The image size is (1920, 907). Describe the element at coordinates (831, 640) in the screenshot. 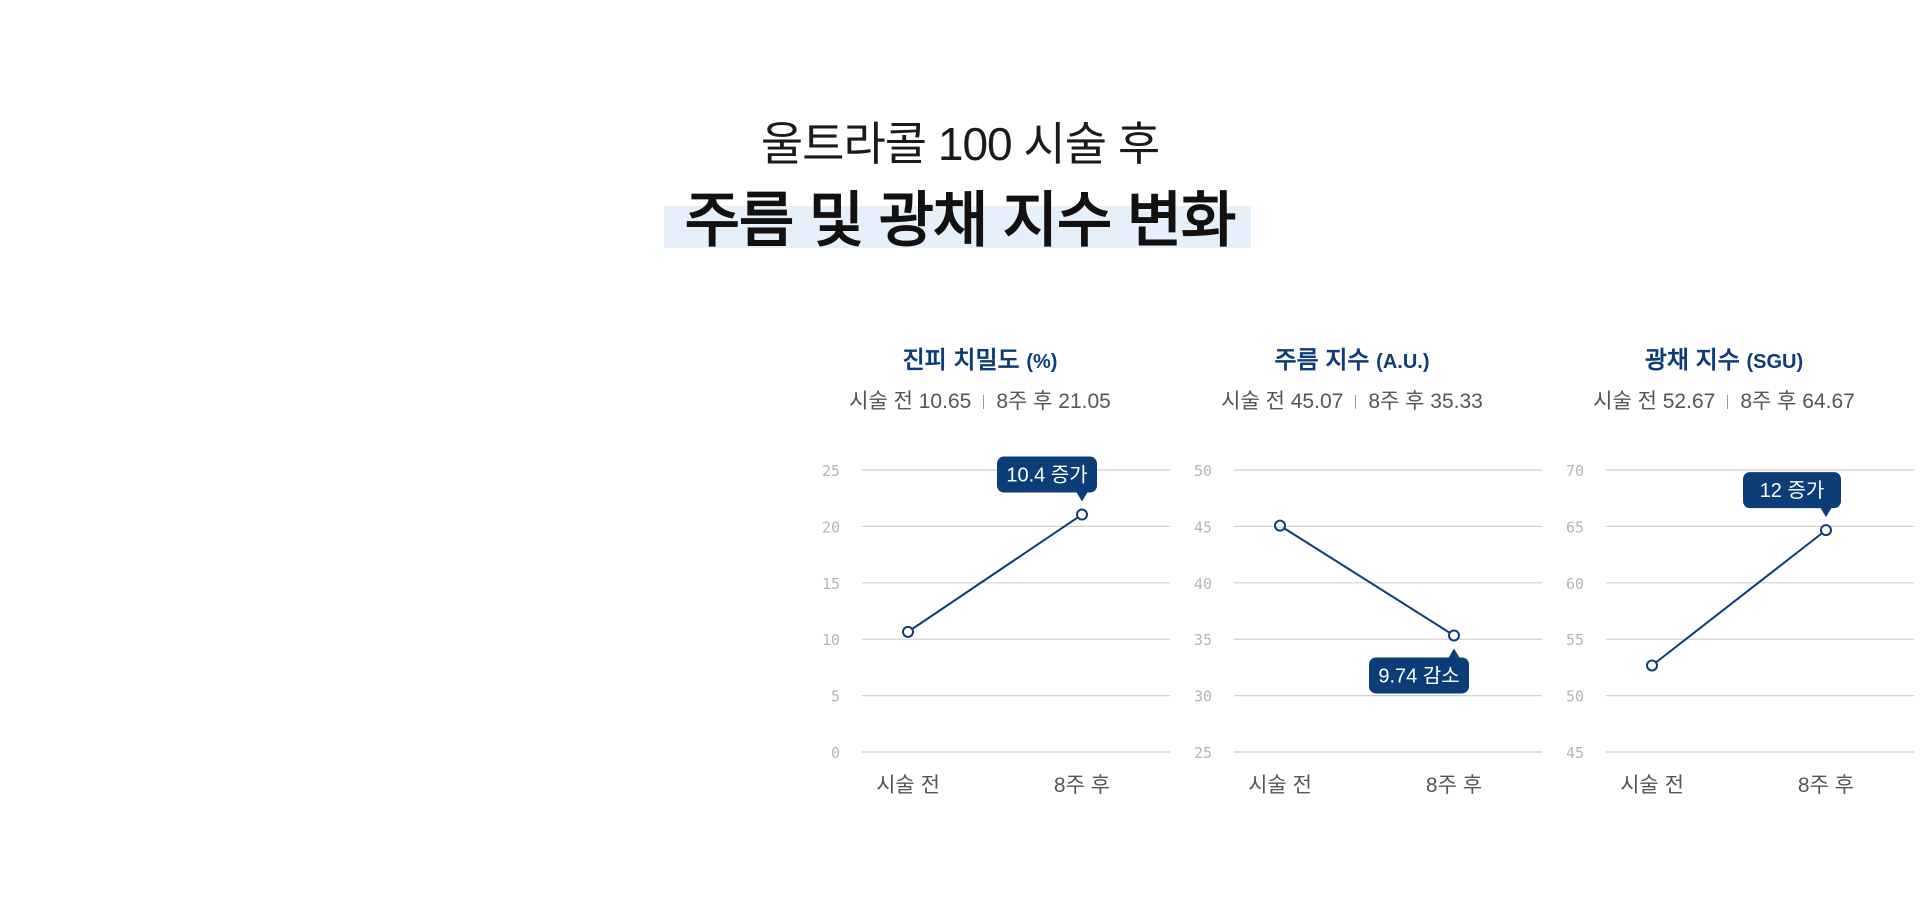

I see `y-tick-label: 10` at that location.